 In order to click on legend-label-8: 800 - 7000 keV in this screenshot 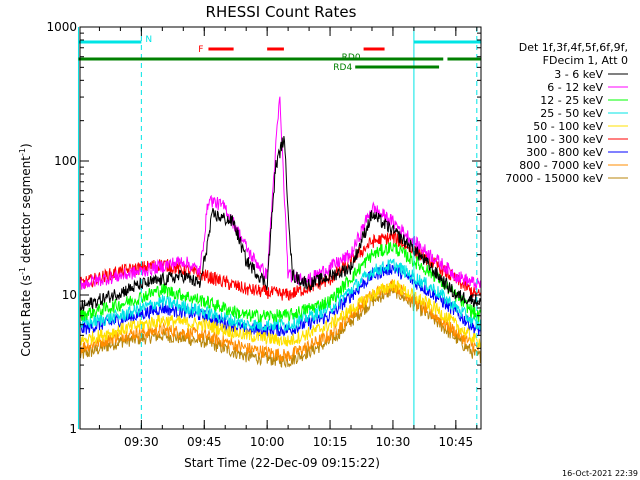, I will do `click(561, 165)`.